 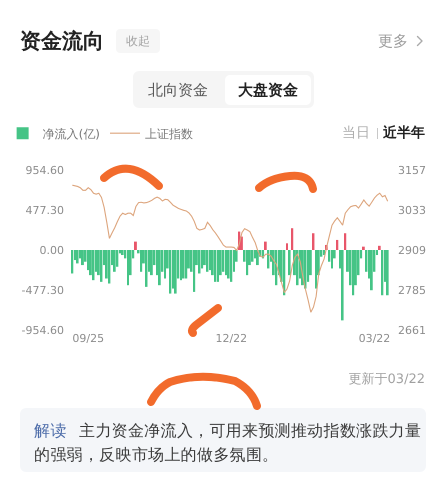 What do you see at coordinates (88, 338) in the screenshot?
I see `x-tick-label: 09/25` at bounding box center [88, 338].